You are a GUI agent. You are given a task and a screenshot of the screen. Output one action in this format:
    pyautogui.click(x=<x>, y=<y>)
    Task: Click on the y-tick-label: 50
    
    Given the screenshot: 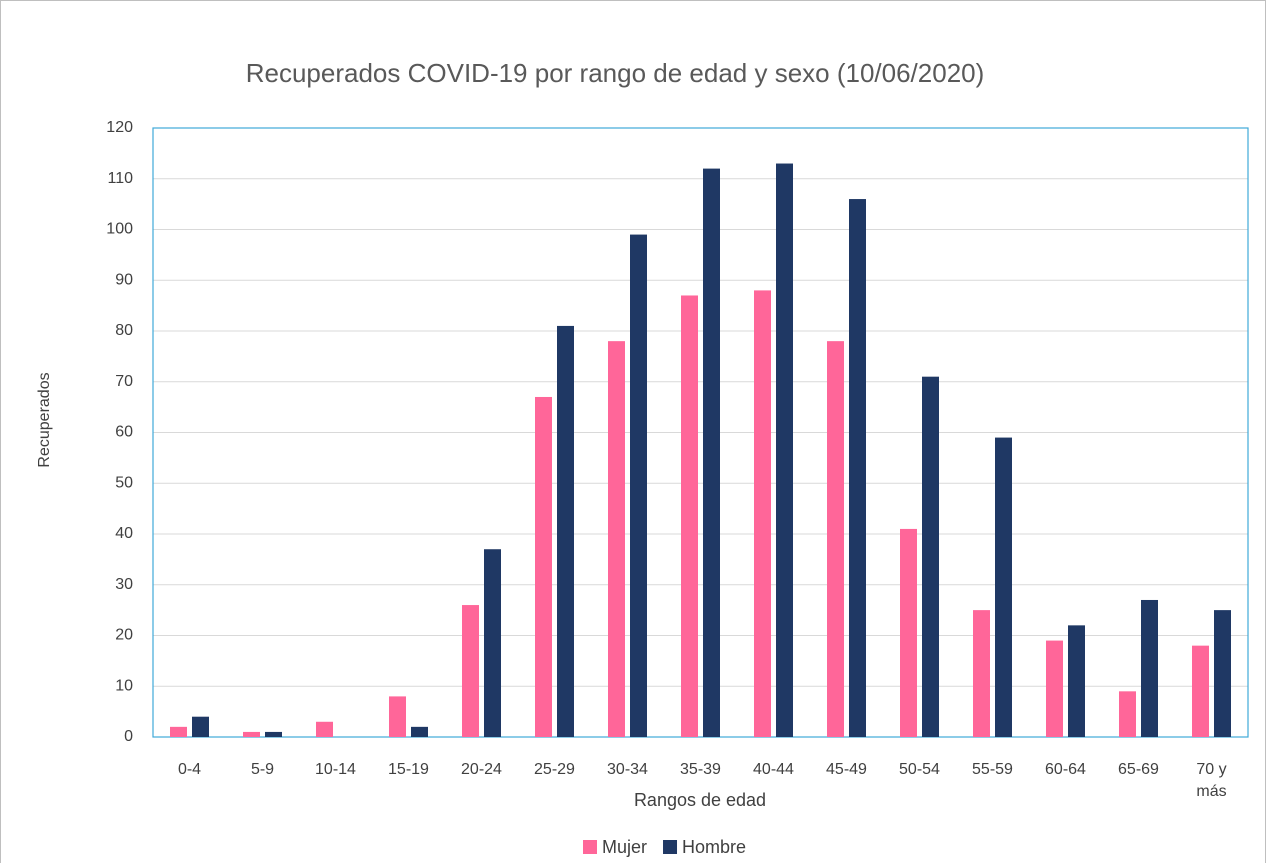 What is the action you would take?
    pyautogui.click(x=124, y=482)
    